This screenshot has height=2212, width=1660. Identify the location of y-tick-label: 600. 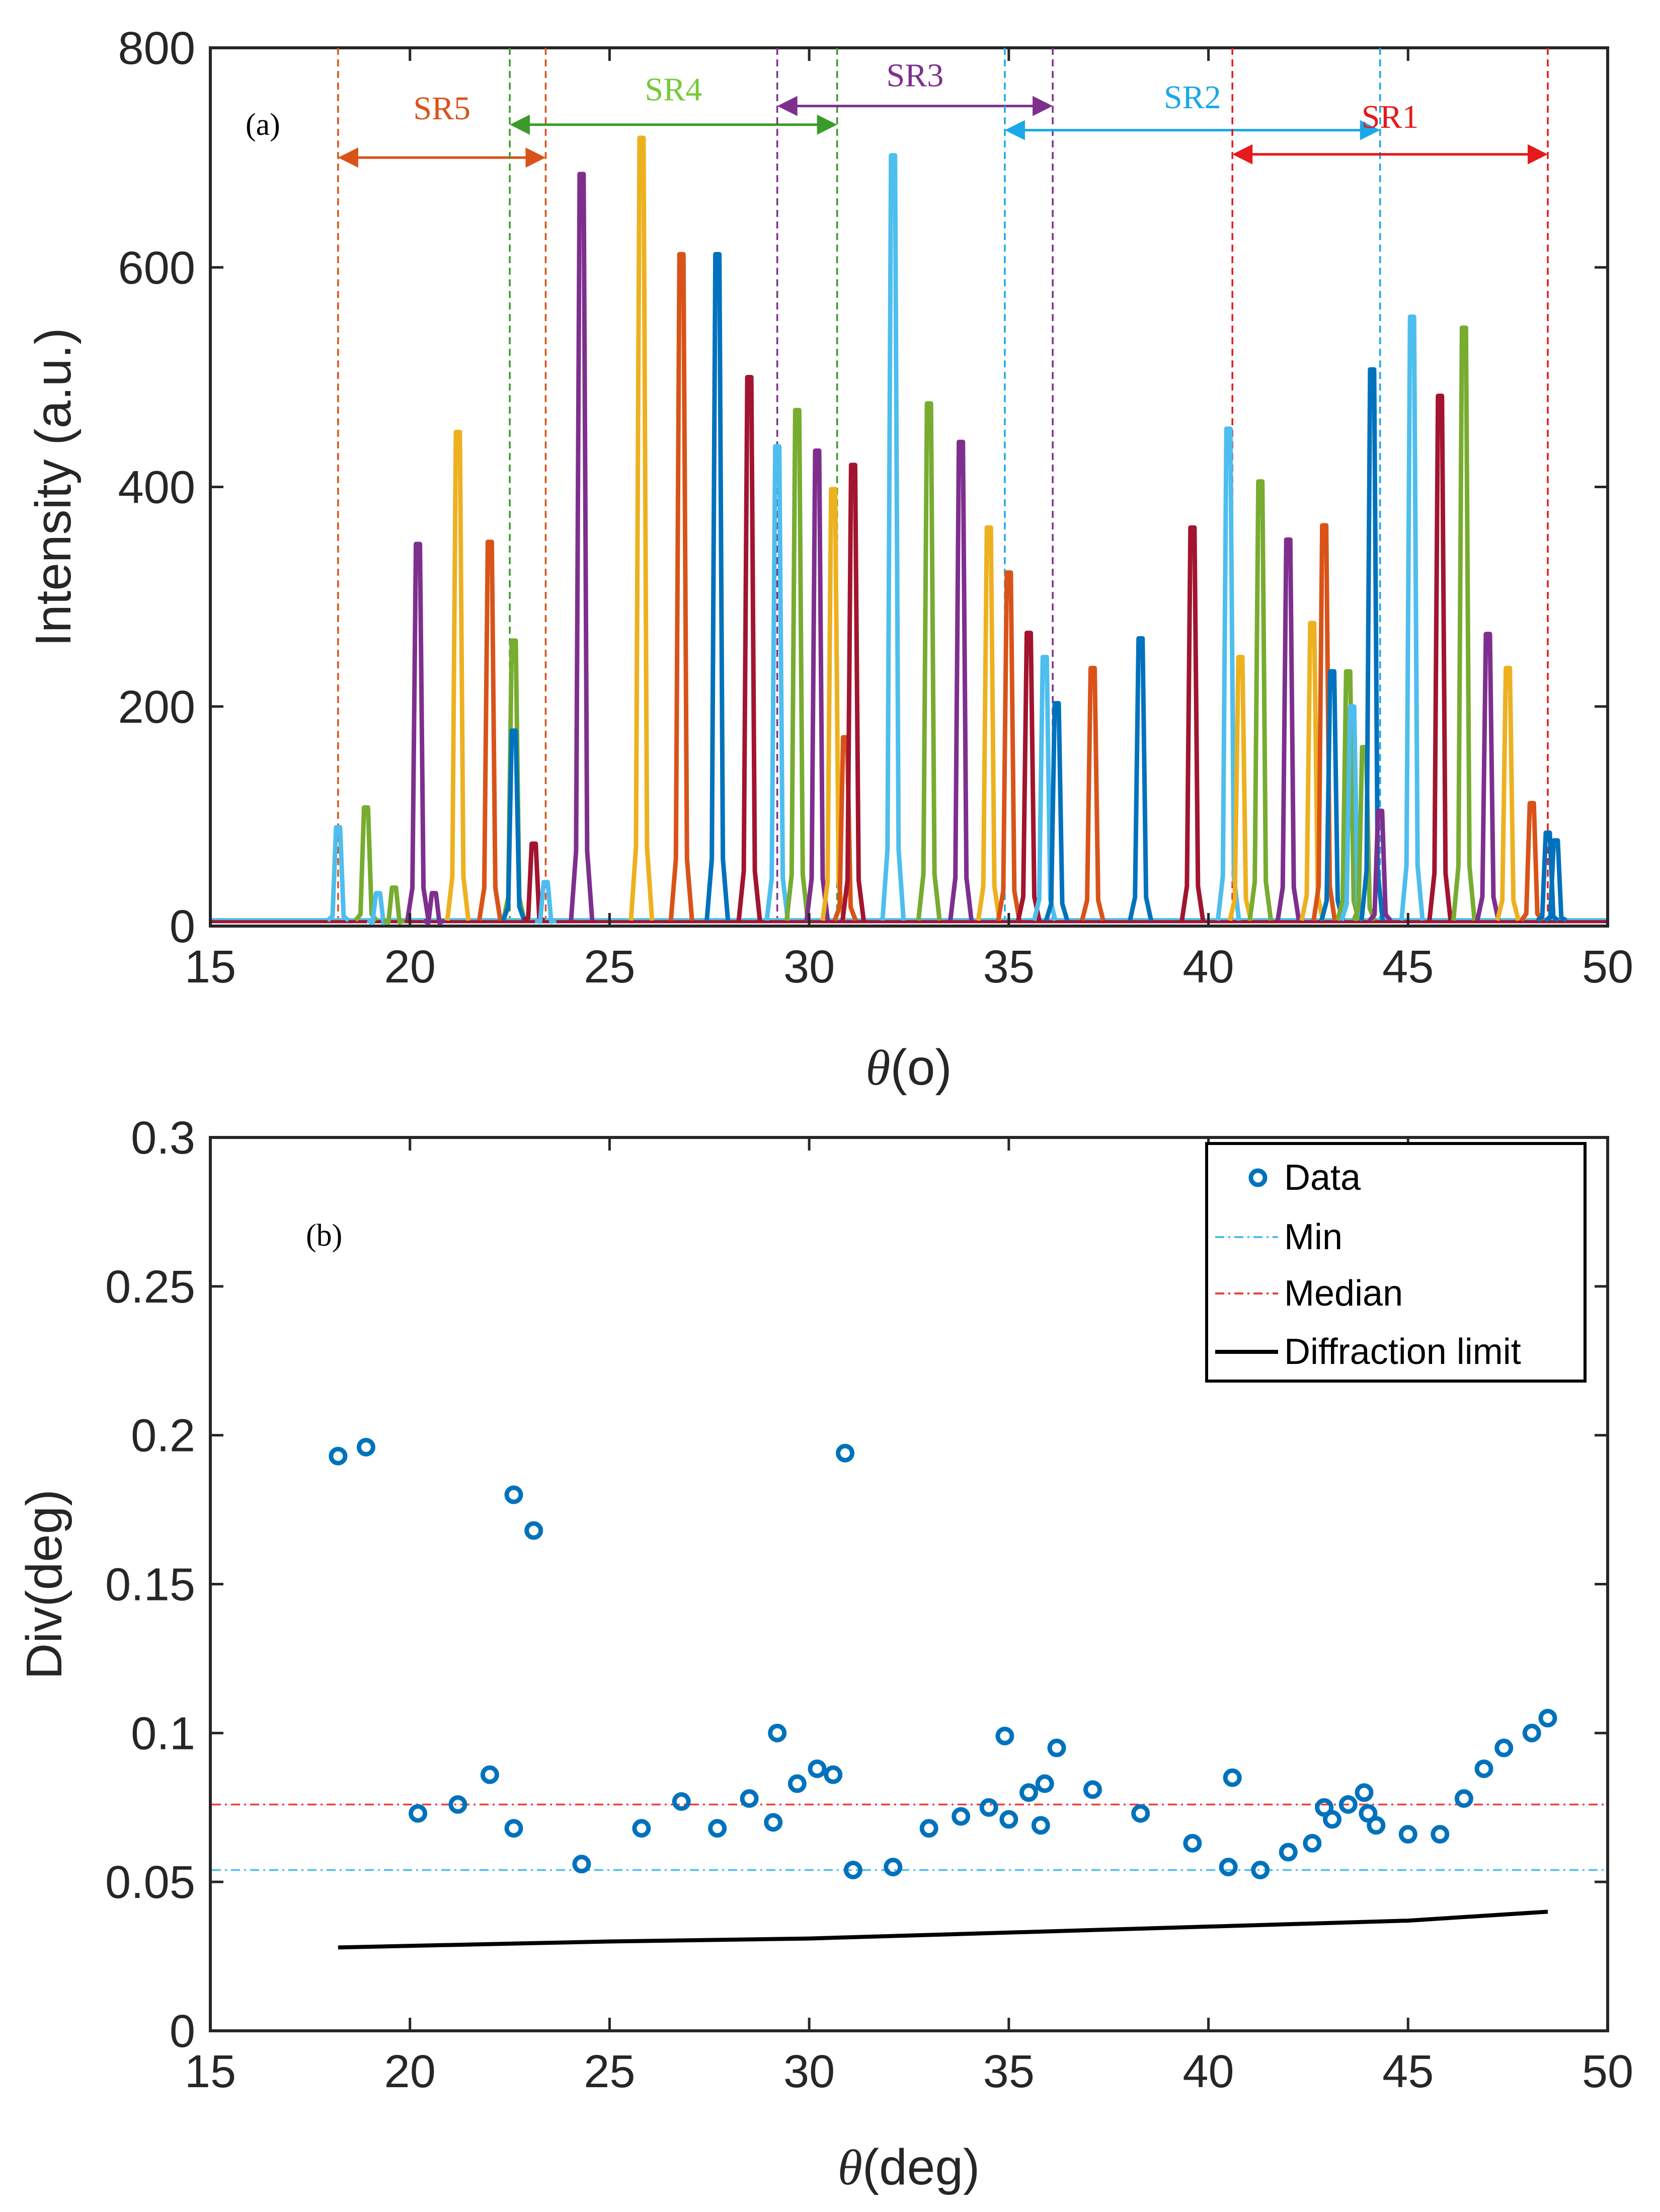
(157, 267).